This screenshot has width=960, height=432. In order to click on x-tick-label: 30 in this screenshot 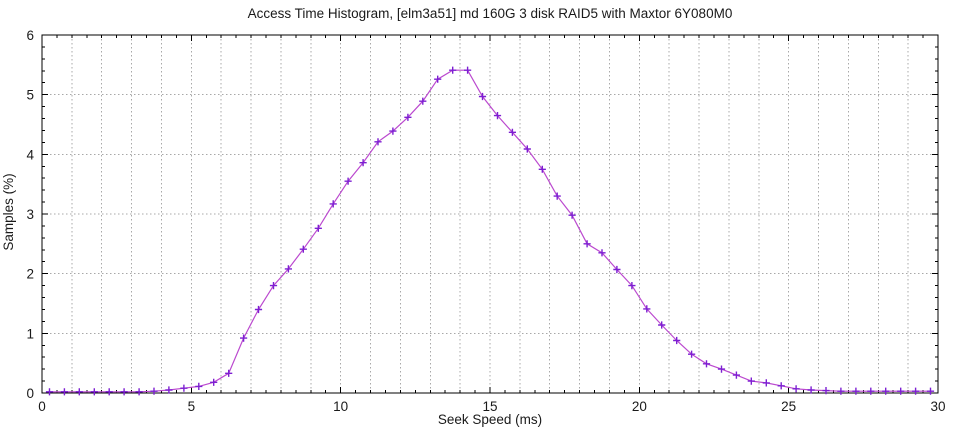, I will do `click(937, 406)`.